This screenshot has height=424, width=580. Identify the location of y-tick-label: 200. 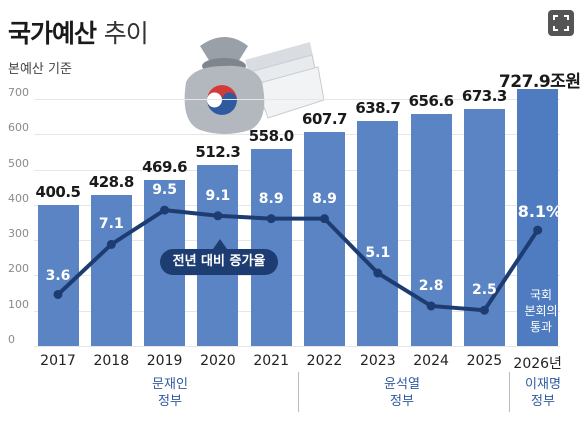
(18, 269).